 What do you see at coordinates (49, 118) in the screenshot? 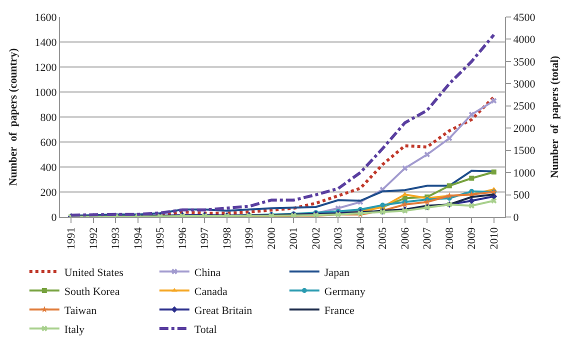
I see `y-tick-label: 800` at bounding box center [49, 118].